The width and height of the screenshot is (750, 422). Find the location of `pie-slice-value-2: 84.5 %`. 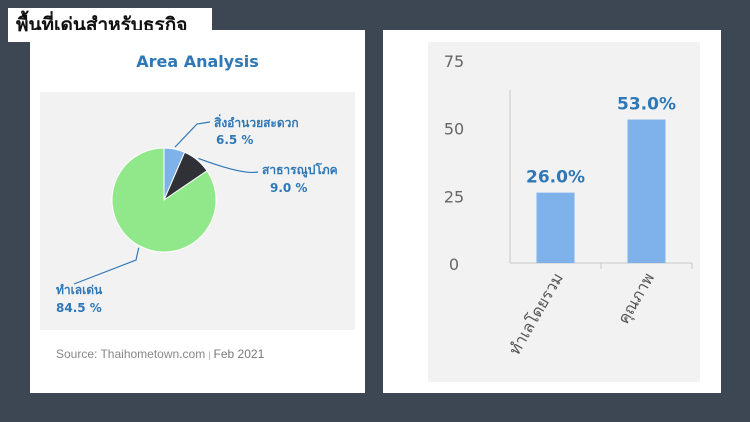

pie-slice-value-2: 84.5 % is located at coordinates (79, 308).